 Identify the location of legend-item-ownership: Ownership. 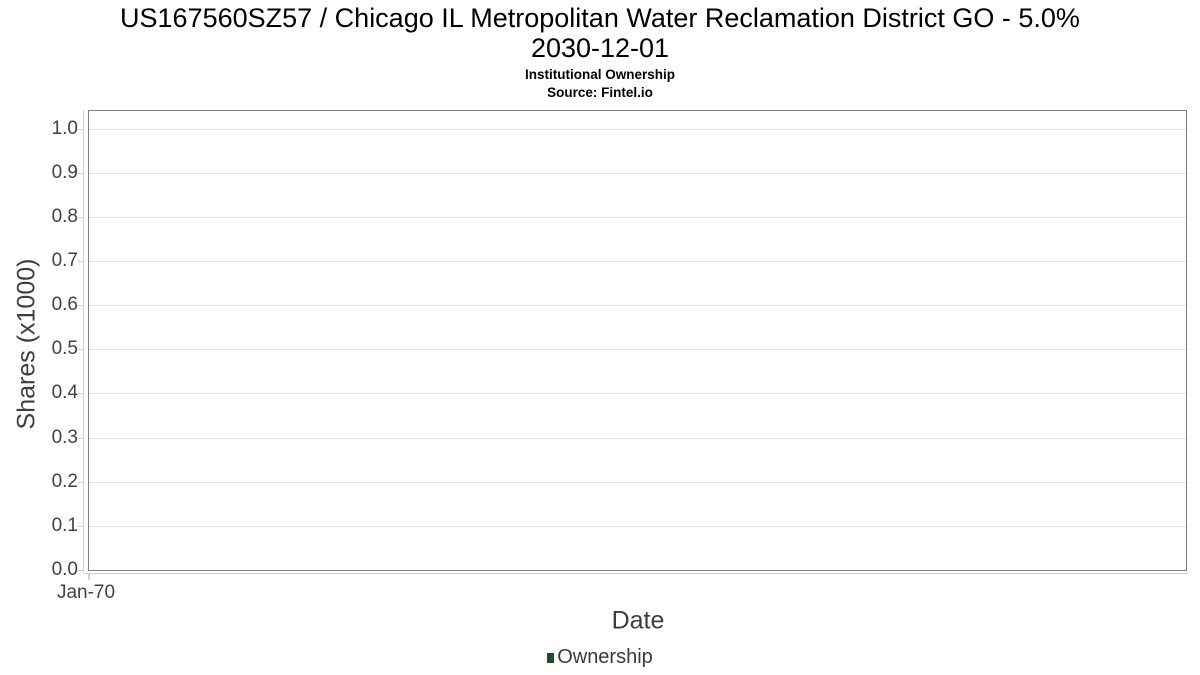
(600, 657).